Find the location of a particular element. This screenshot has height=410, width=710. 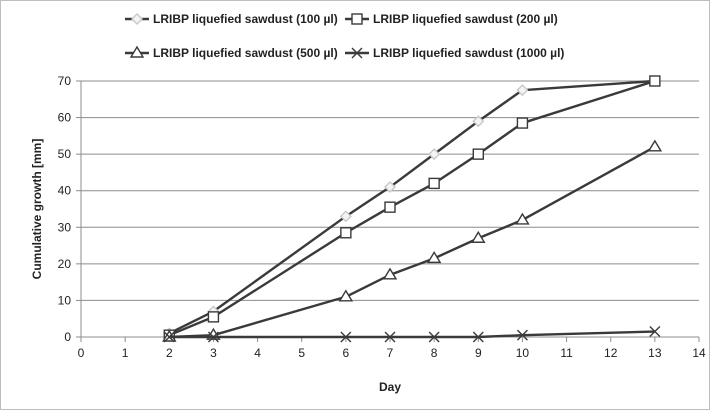

y-tick-label: 70 is located at coordinates (65, 81).